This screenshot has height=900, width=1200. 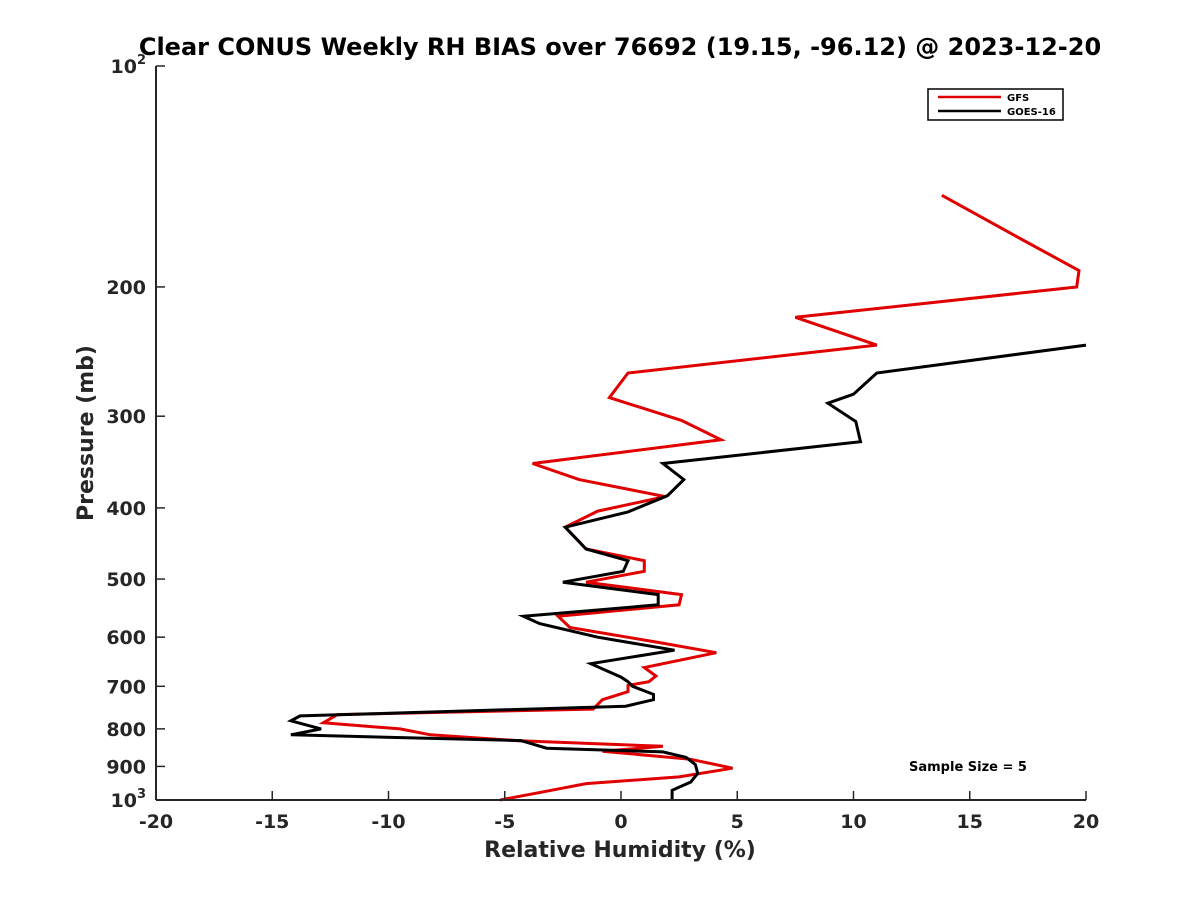 I want to click on y-tick-label: 200, so click(x=126, y=288).